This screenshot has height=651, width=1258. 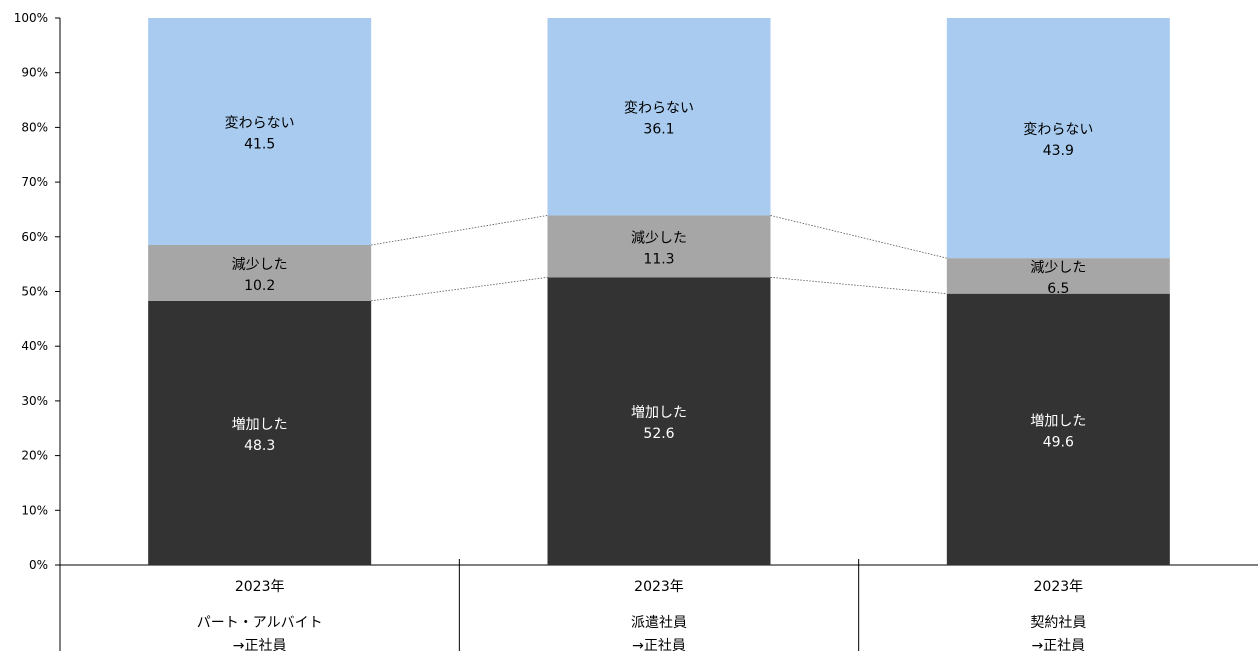 I want to click on y-tick-label: 20%, so click(x=34, y=456).